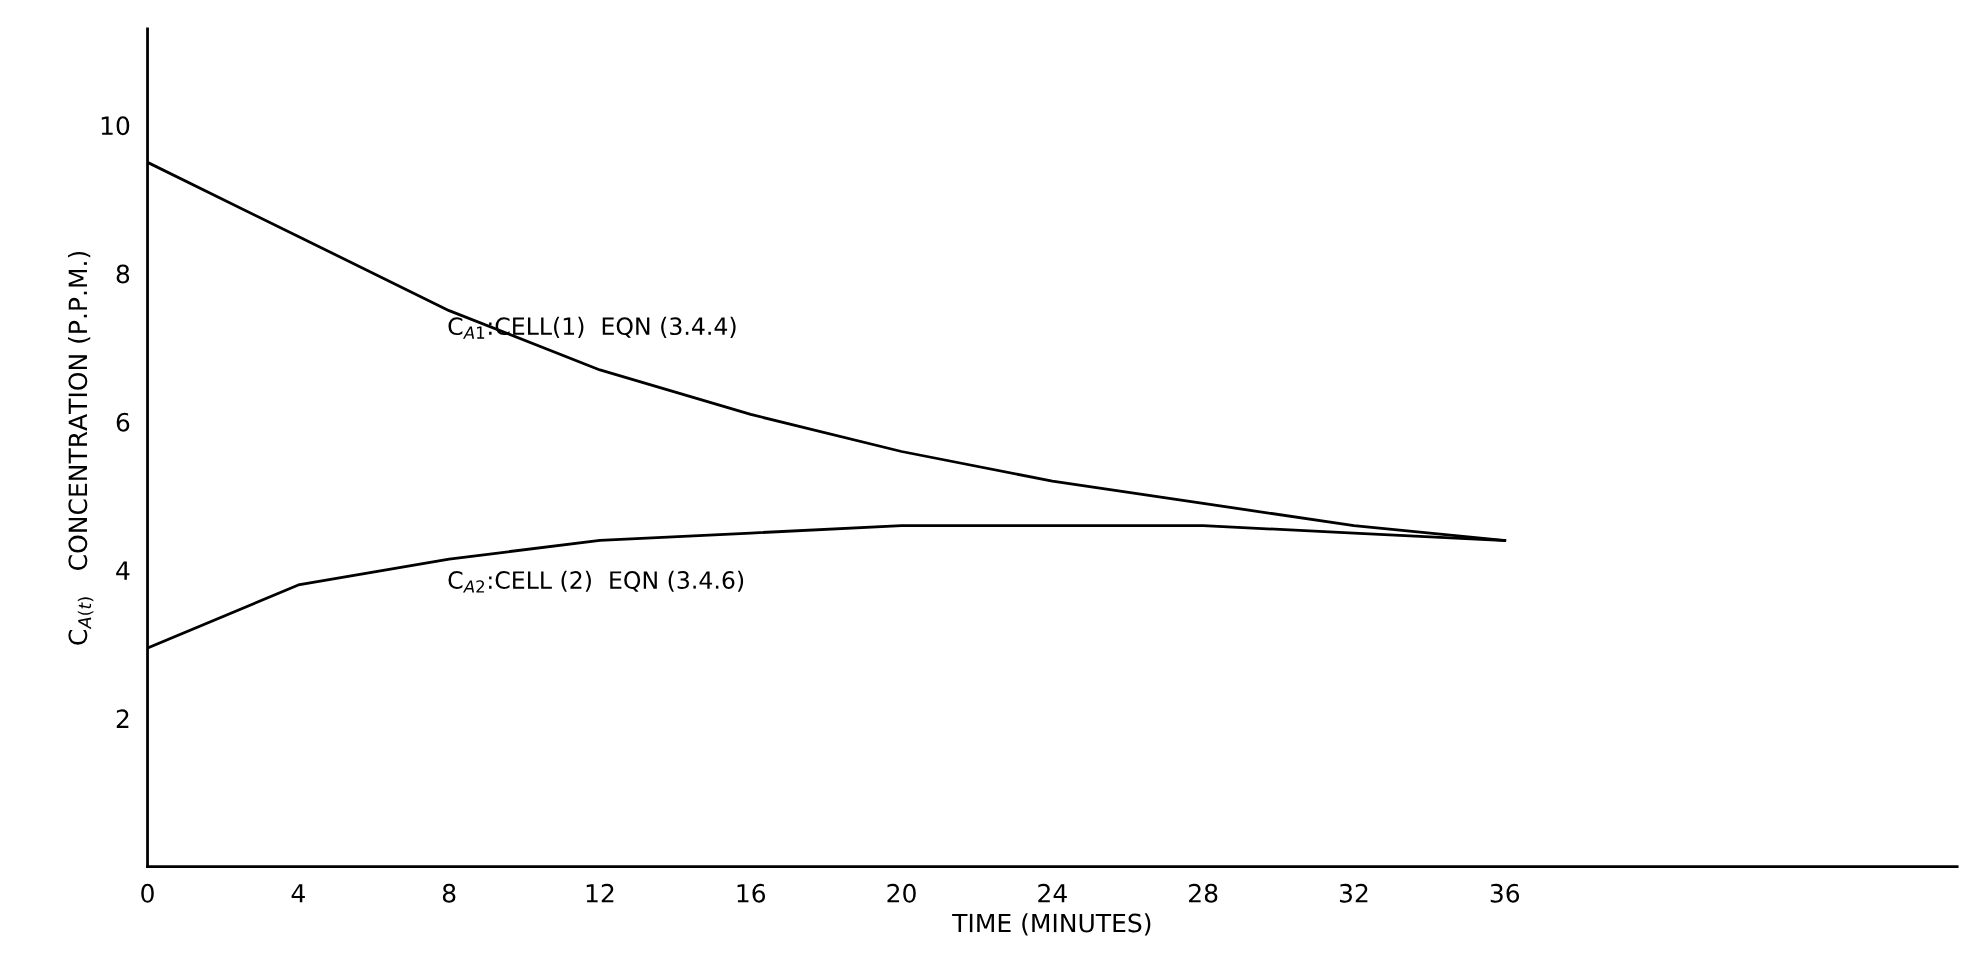 Image resolution: width=1967 pixels, height=963 pixels. What do you see at coordinates (123, 274) in the screenshot?
I see `y-tick-label: 8` at bounding box center [123, 274].